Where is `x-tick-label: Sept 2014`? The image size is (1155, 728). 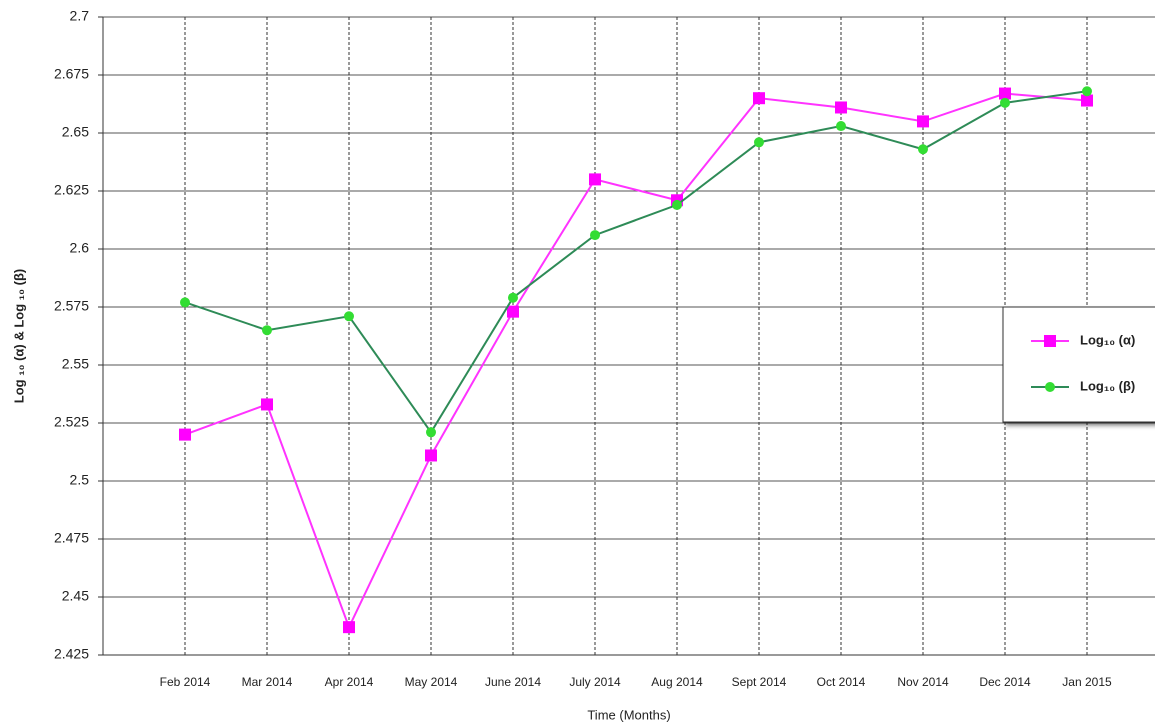
x-tick-label: Sept 2014 is located at coordinates (759, 682).